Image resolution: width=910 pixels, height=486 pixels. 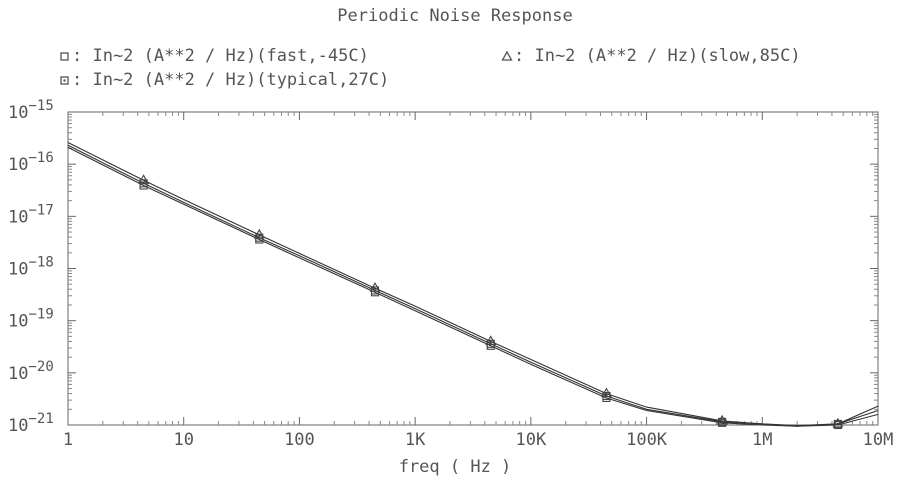 What do you see at coordinates (878, 440) in the screenshot?
I see `x-tick-label: 10M` at bounding box center [878, 440].